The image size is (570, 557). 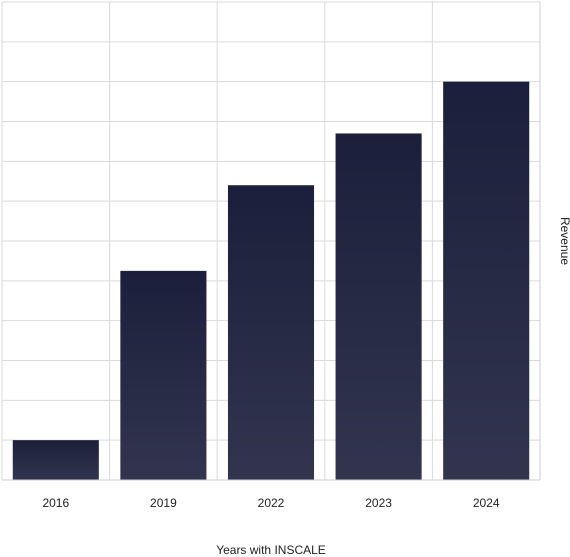 What do you see at coordinates (55, 460) in the screenshot?
I see `bar-2016` at bounding box center [55, 460].